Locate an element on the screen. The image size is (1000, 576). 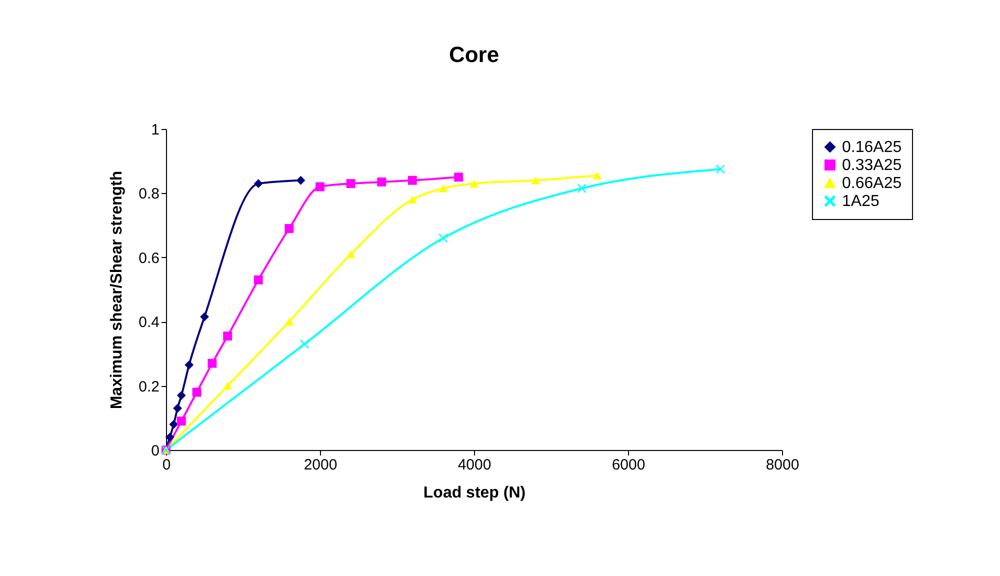
x-tick-label: 2000 is located at coordinates (321, 465).